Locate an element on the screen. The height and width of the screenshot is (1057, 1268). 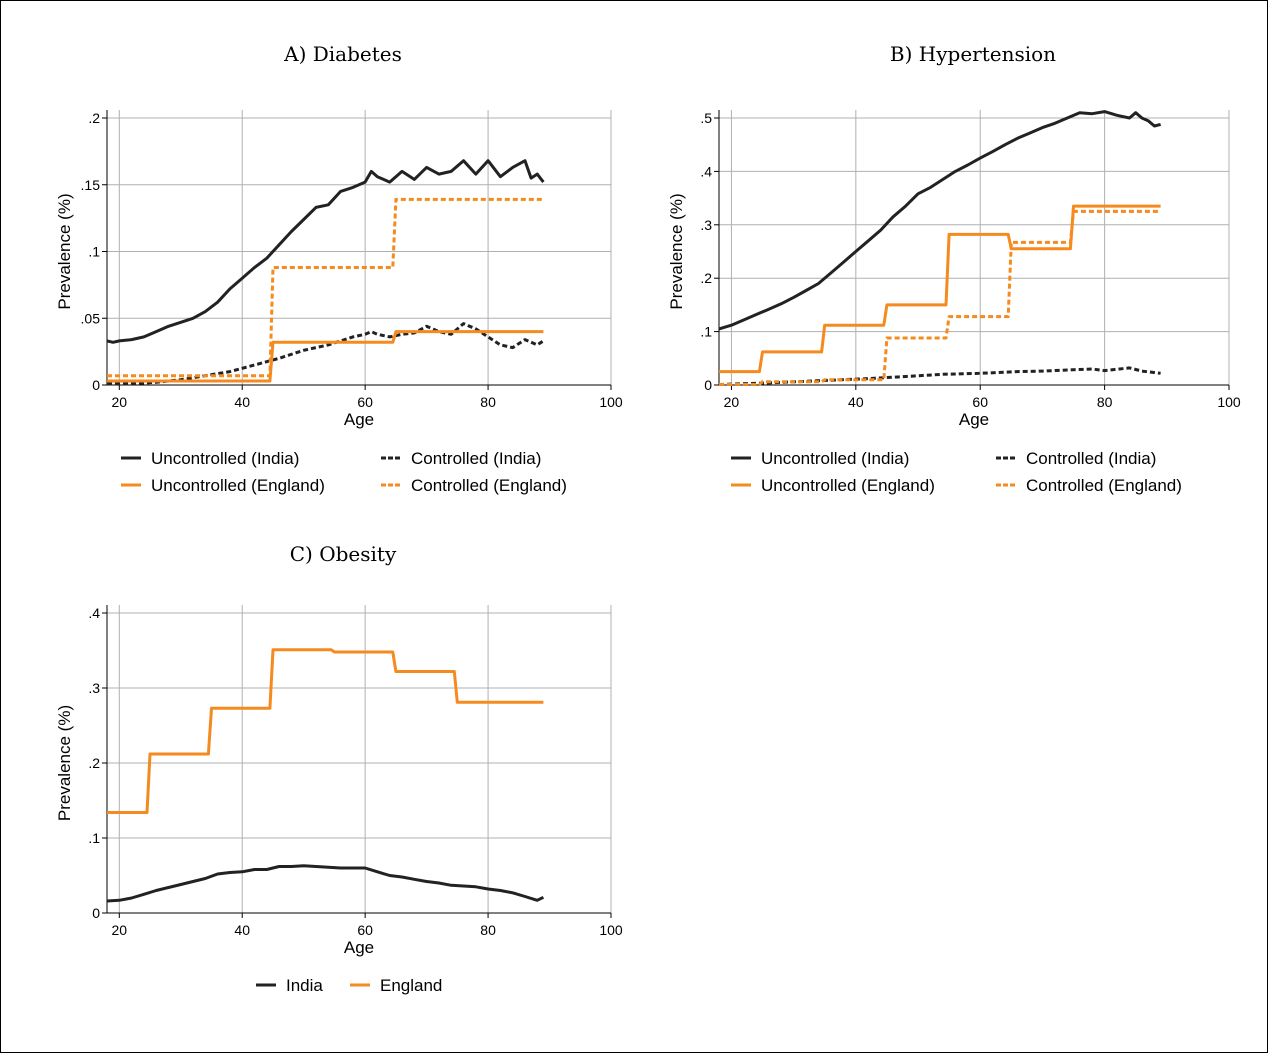
legend-label: India is located at coordinates (304, 985).